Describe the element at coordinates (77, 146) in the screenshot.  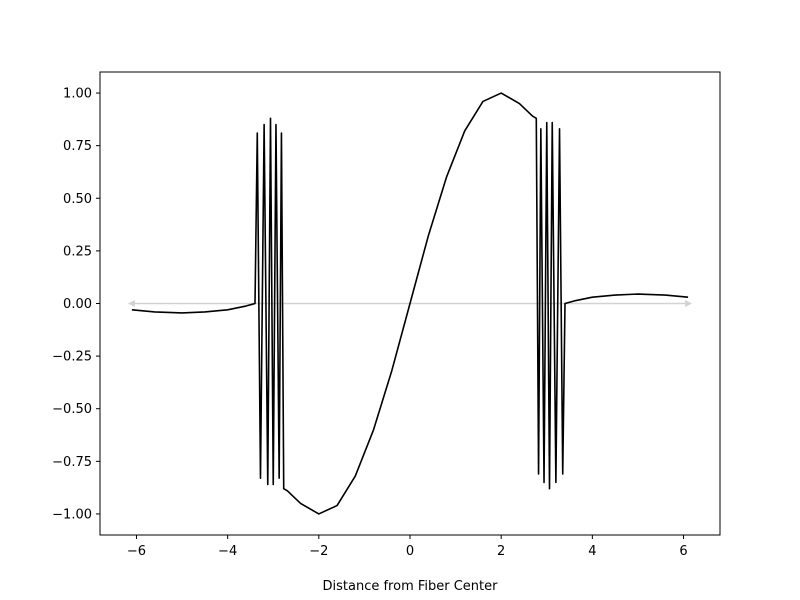
I see `y-tick-label: 0.75` at that location.